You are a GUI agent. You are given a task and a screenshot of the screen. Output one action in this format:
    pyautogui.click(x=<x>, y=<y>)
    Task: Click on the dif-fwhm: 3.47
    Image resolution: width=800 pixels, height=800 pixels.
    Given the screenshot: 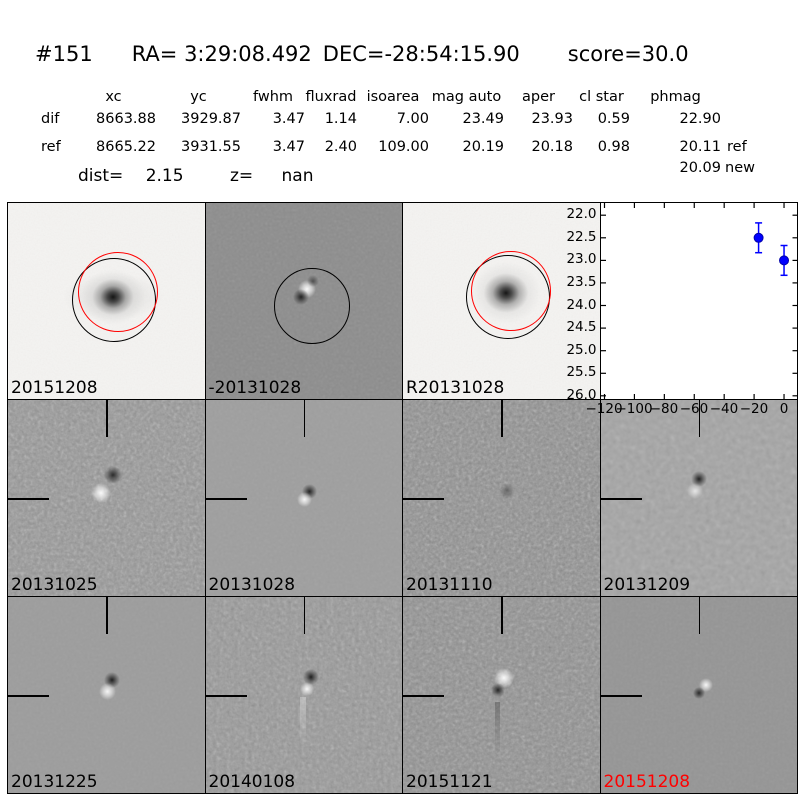 What is the action you would take?
    pyautogui.click(x=288, y=119)
    